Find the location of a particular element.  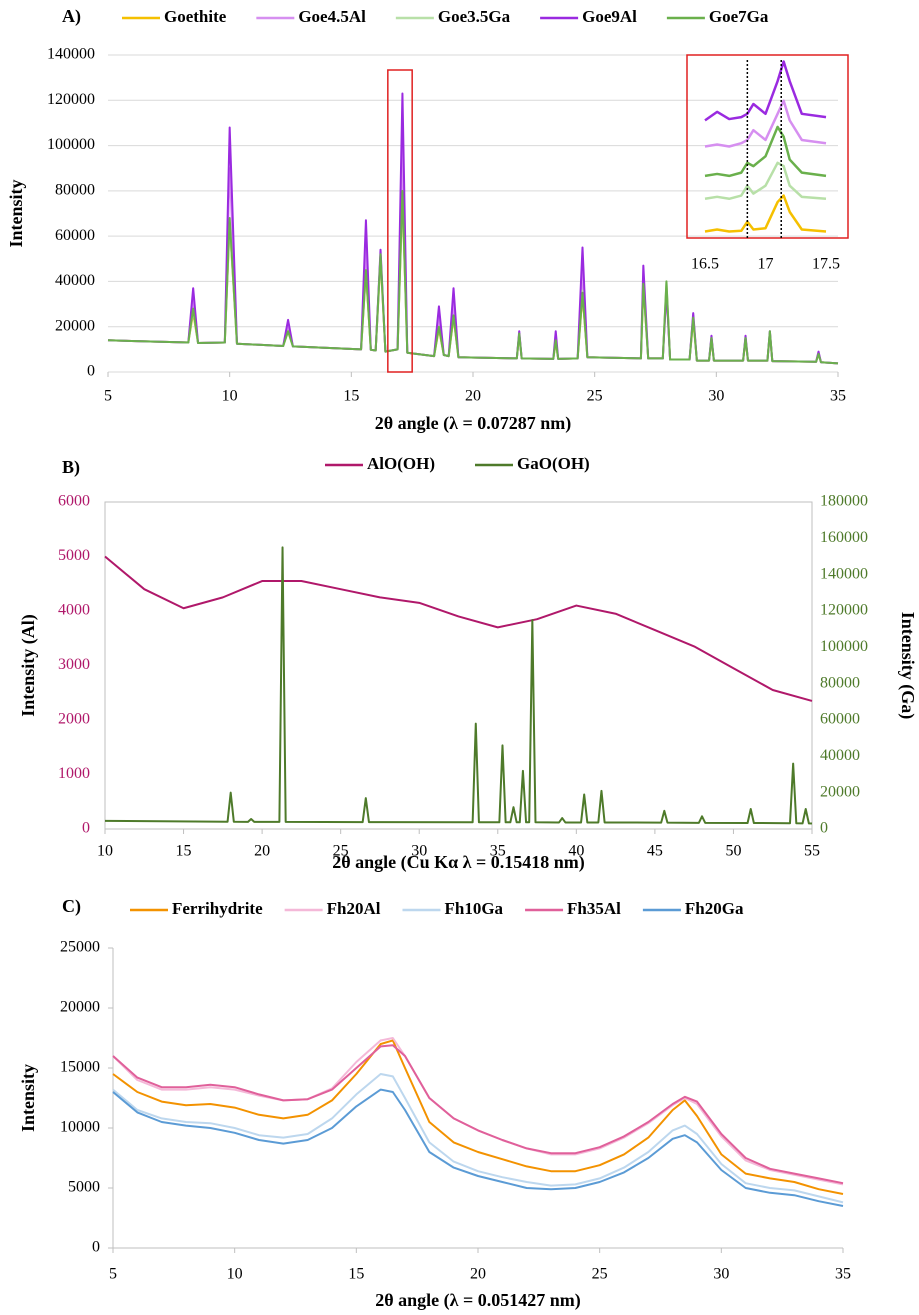

y2-tick-label: 100000 is located at coordinates (844, 646).